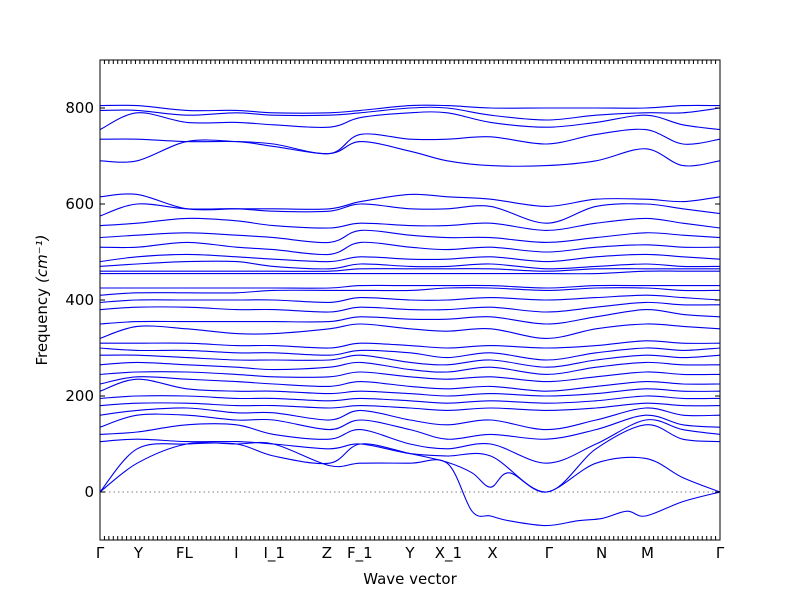 This screenshot has width=800, height=600. I want to click on y-tick-label-800: 800, so click(79, 108).